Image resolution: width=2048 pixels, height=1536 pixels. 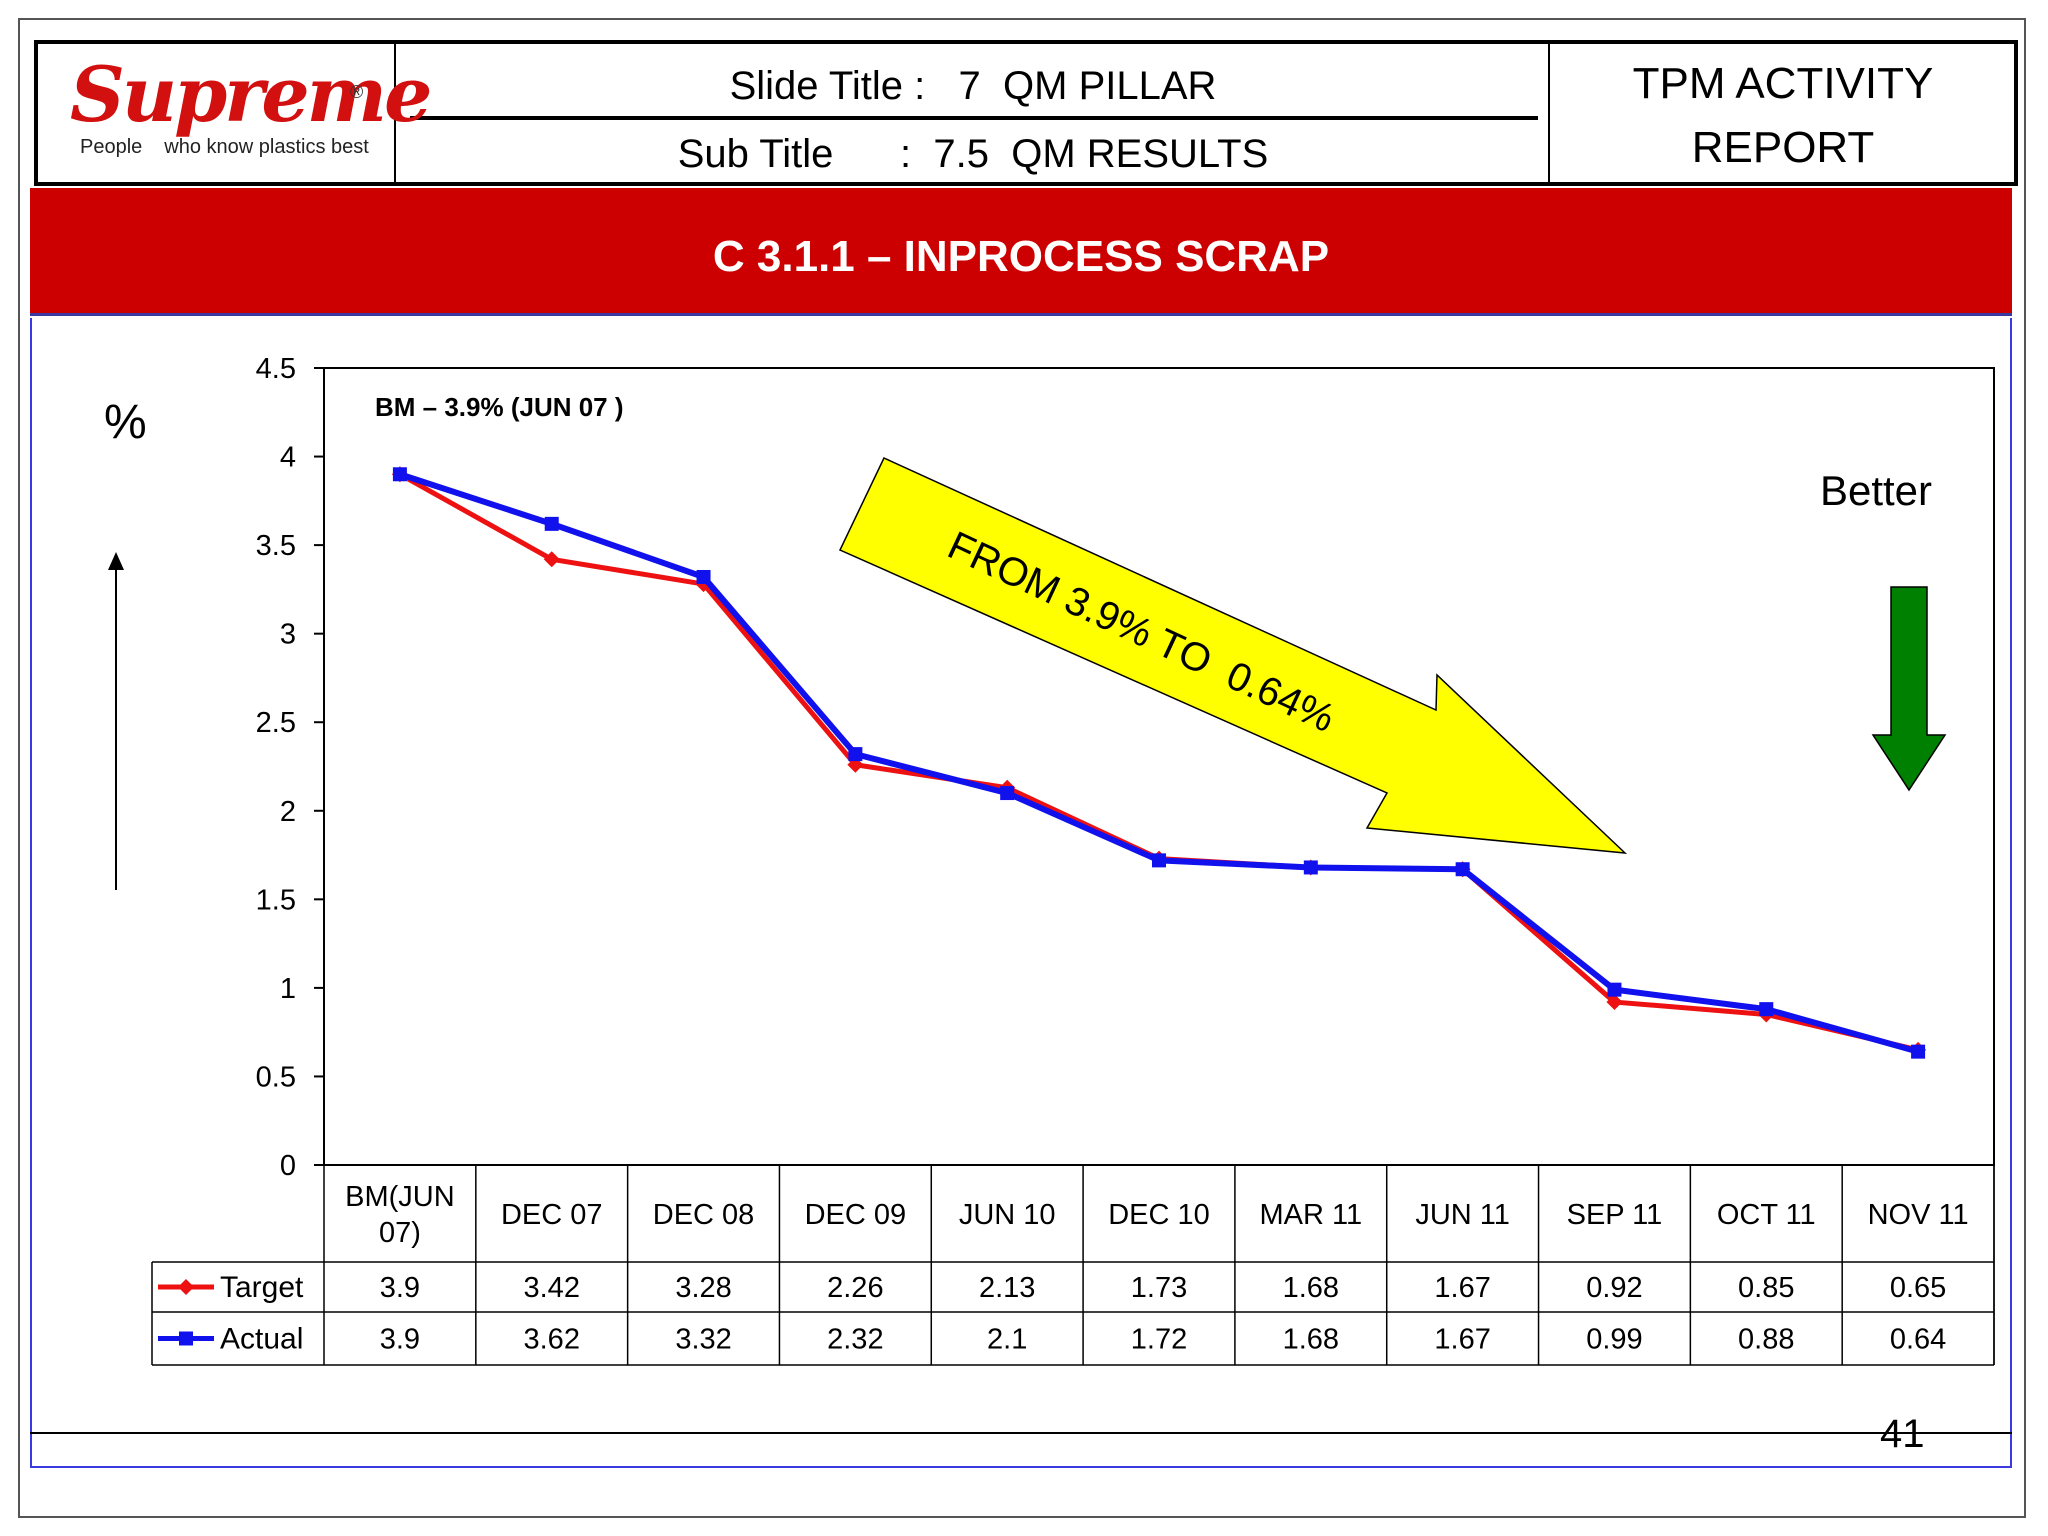 I want to click on category-label: JUN 11, so click(x=1462, y=1215).